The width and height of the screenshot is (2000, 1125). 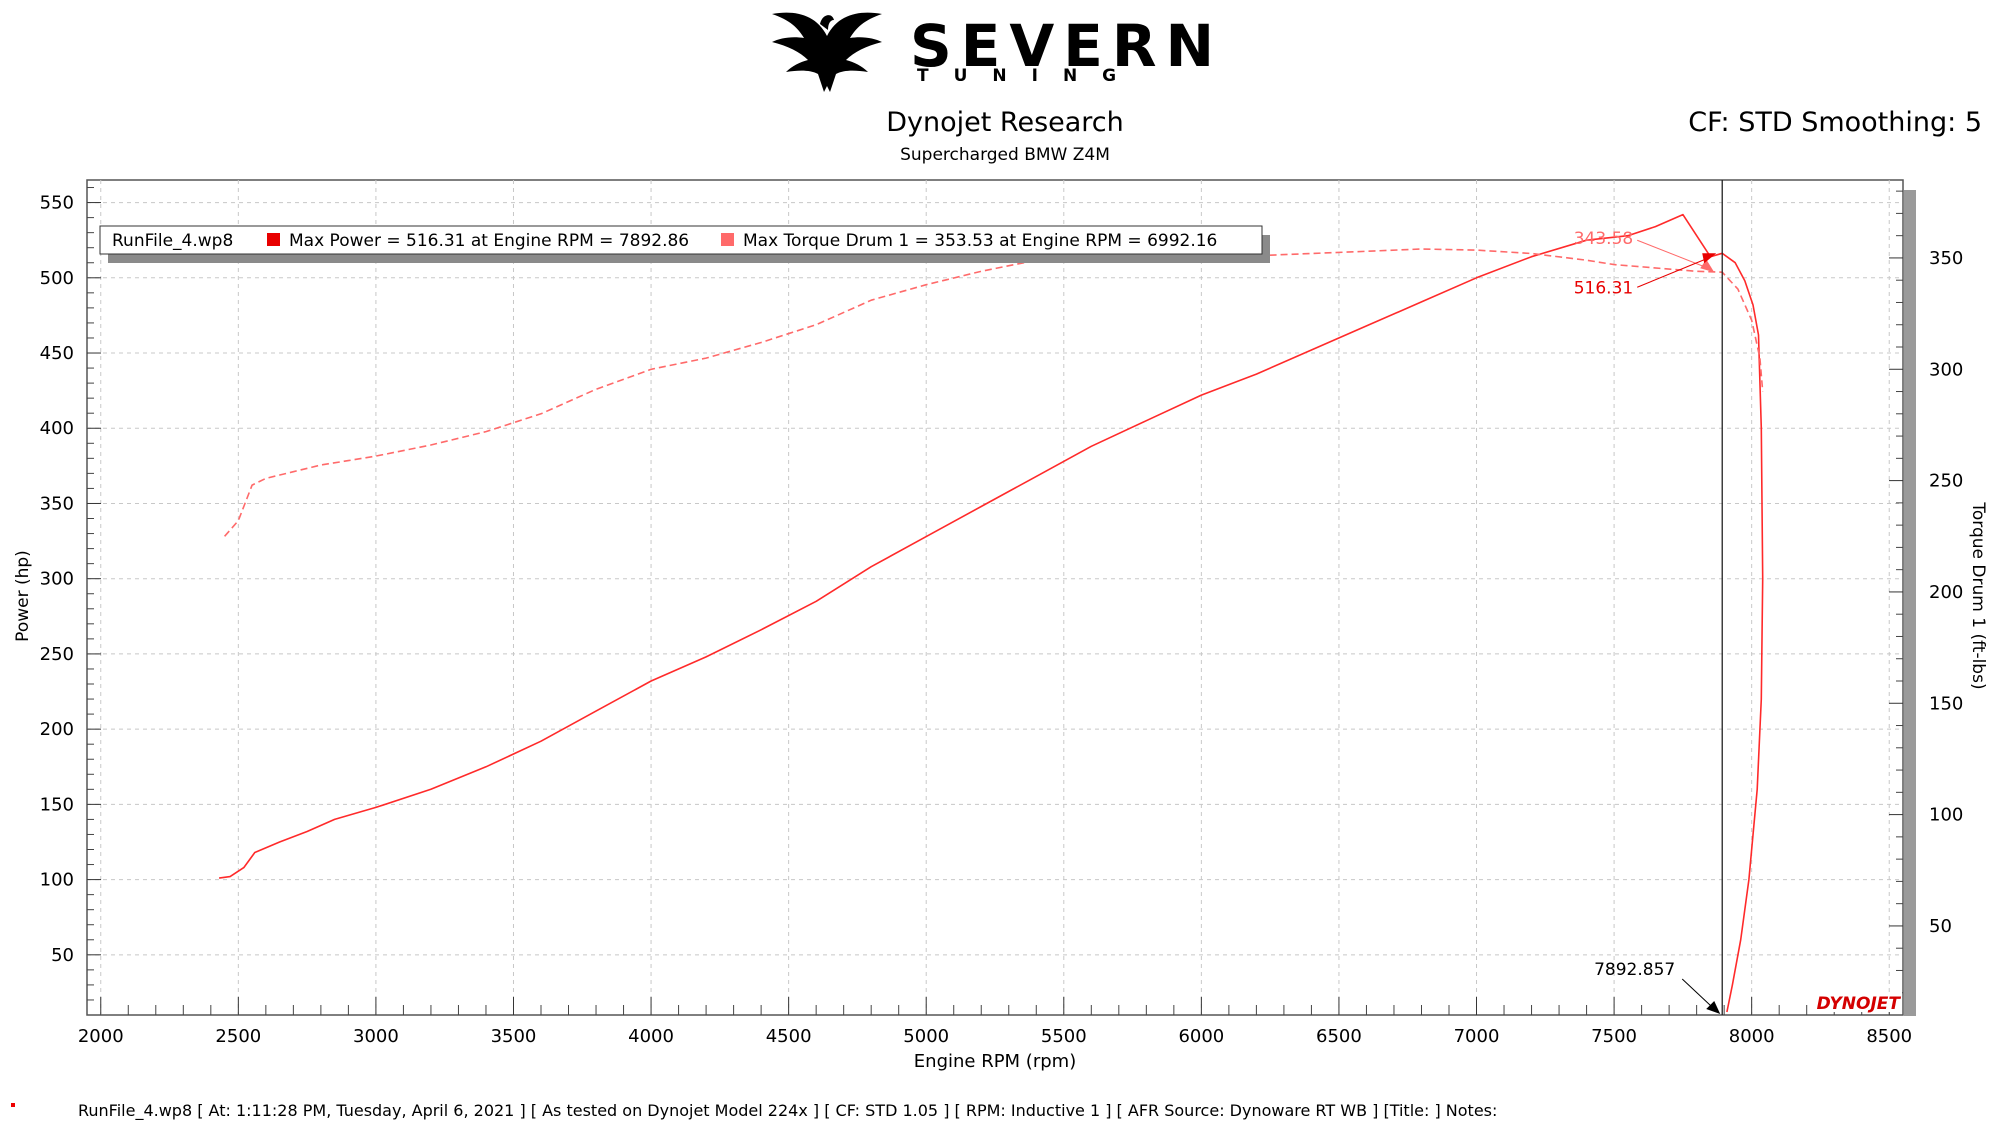 What do you see at coordinates (1709, 258) in the screenshot?
I see `power-peak-arrow` at bounding box center [1709, 258].